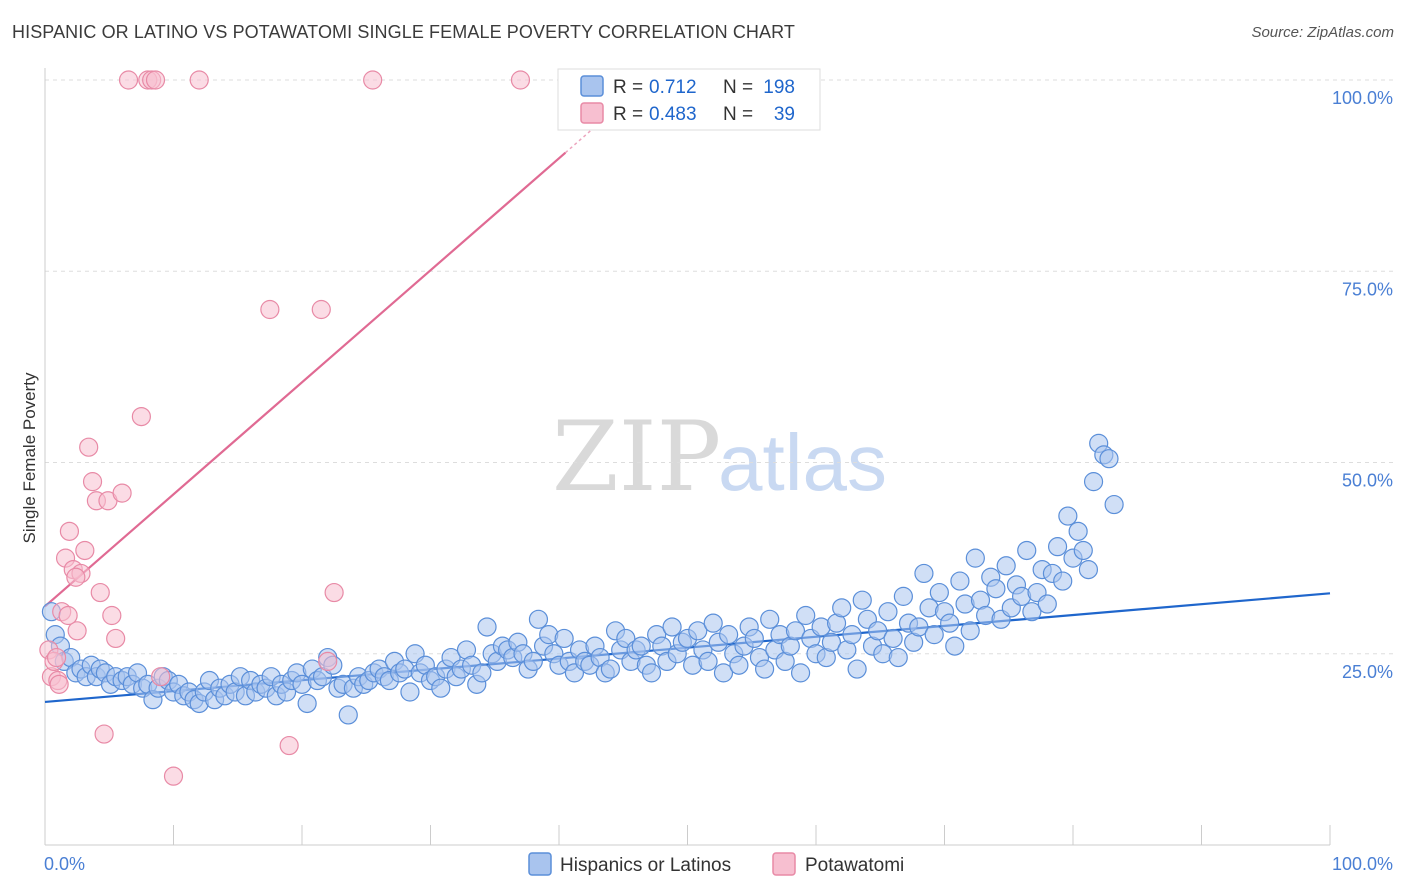  What do you see at coordinates (592, 113) in the screenshot?
I see `legend-swatch-pink` at bounding box center [592, 113].